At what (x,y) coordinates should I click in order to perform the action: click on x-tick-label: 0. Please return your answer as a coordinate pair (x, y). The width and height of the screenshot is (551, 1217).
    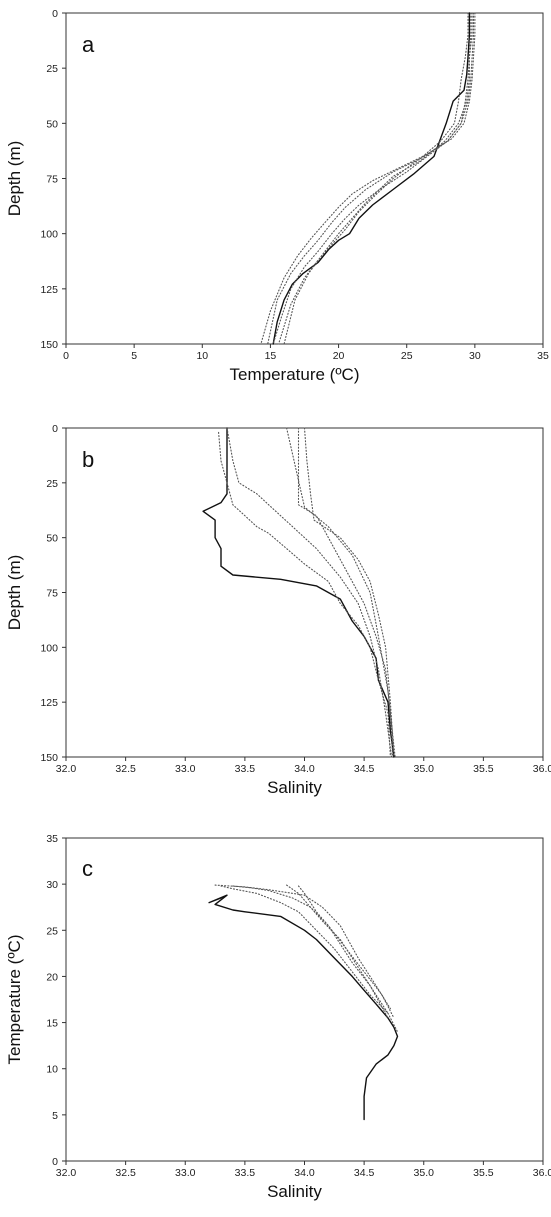
    Looking at the image, I should click on (66, 356).